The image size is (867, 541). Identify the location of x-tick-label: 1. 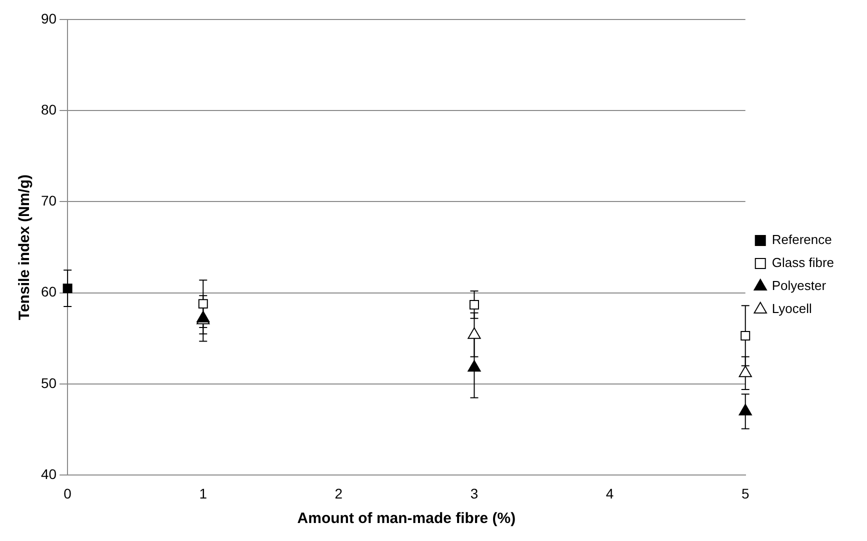
(203, 493).